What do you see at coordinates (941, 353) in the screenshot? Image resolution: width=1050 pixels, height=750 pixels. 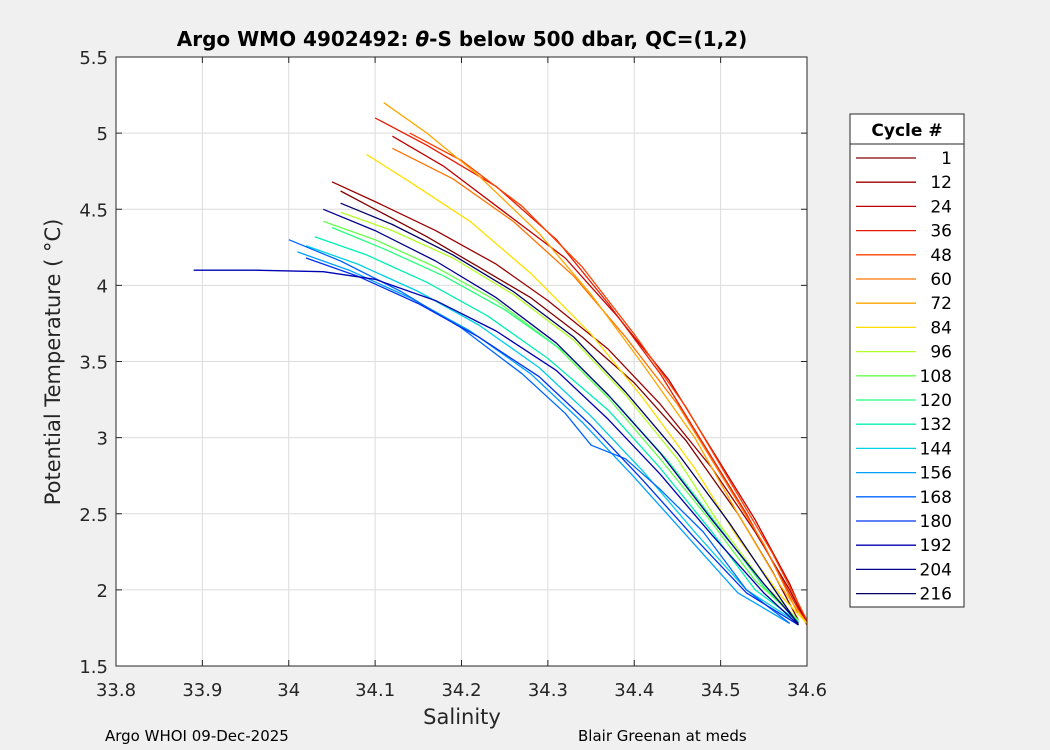 I see `legend-label: 96` at bounding box center [941, 353].